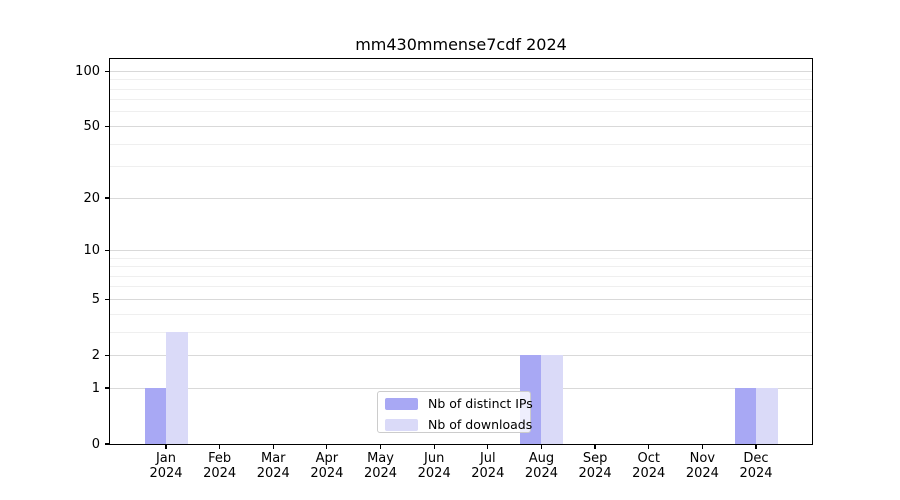 The height and width of the screenshot is (500, 900). I want to click on x-tick-label: Nov 2024, so click(702, 466).